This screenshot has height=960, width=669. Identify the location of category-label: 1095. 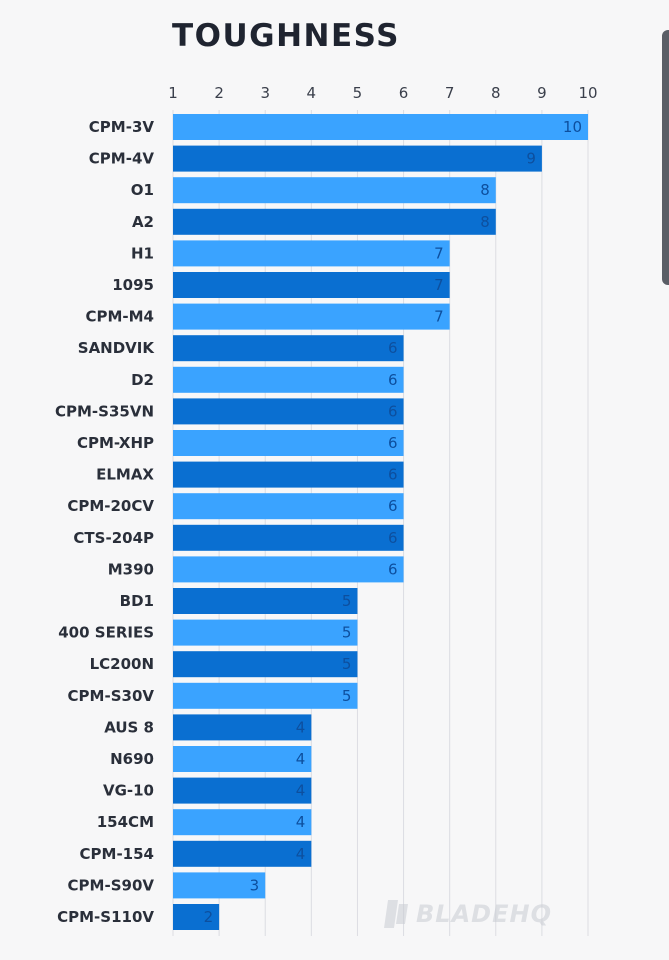
(133, 285).